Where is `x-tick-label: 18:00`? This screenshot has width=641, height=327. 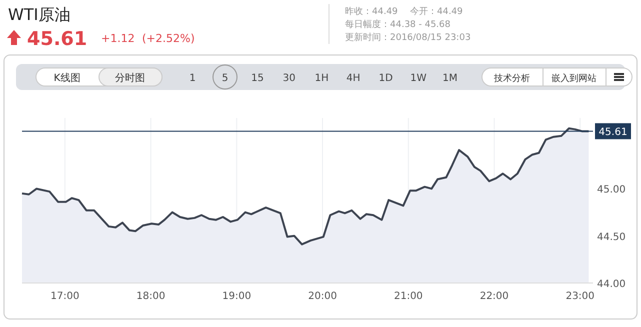
x-tick-label: 18:00 is located at coordinates (151, 296).